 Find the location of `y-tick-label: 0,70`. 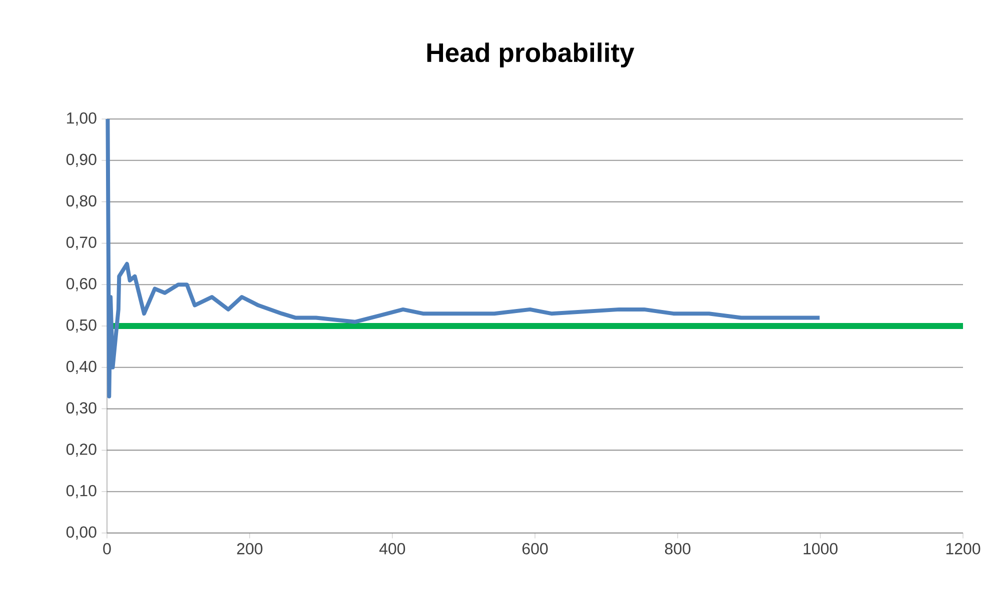

y-tick-label: 0,70 is located at coordinates (81, 243).